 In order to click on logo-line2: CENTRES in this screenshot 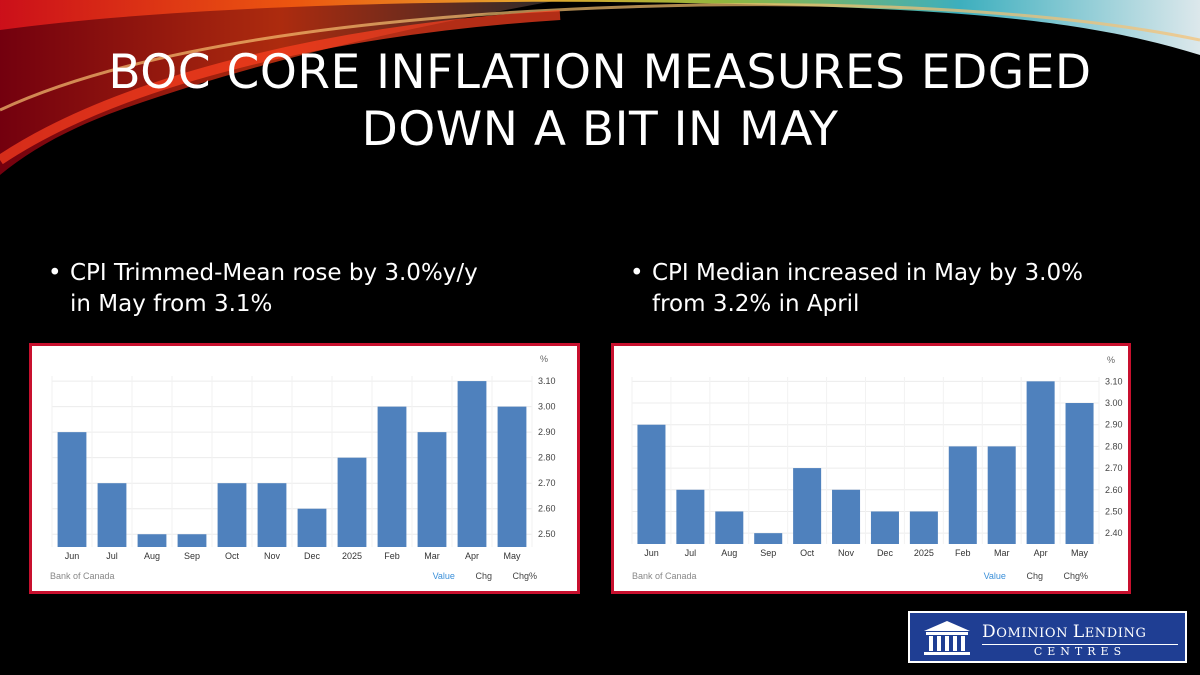, I will do `click(1080, 651)`.